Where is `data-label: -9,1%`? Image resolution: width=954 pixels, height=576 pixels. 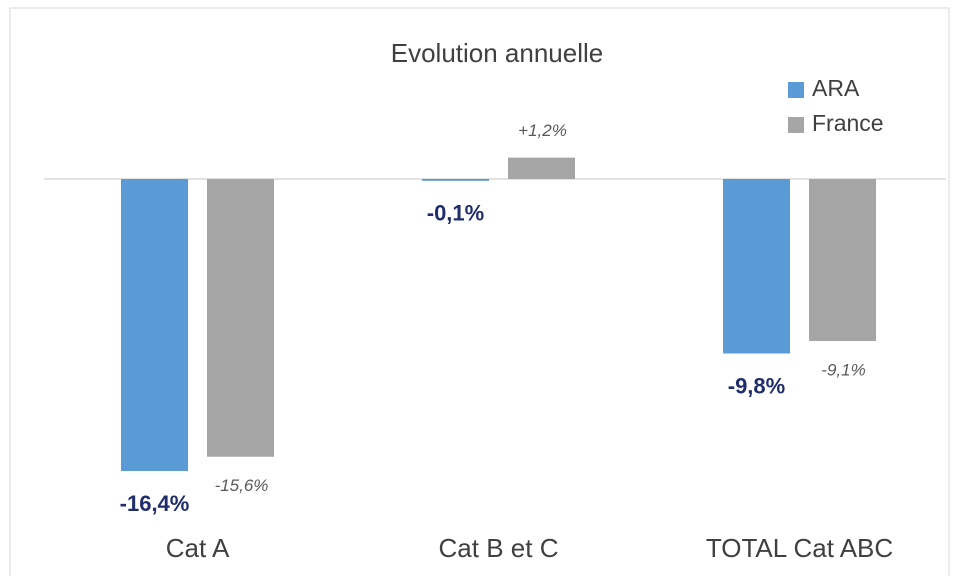
data-label: -9,1% is located at coordinates (843, 370).